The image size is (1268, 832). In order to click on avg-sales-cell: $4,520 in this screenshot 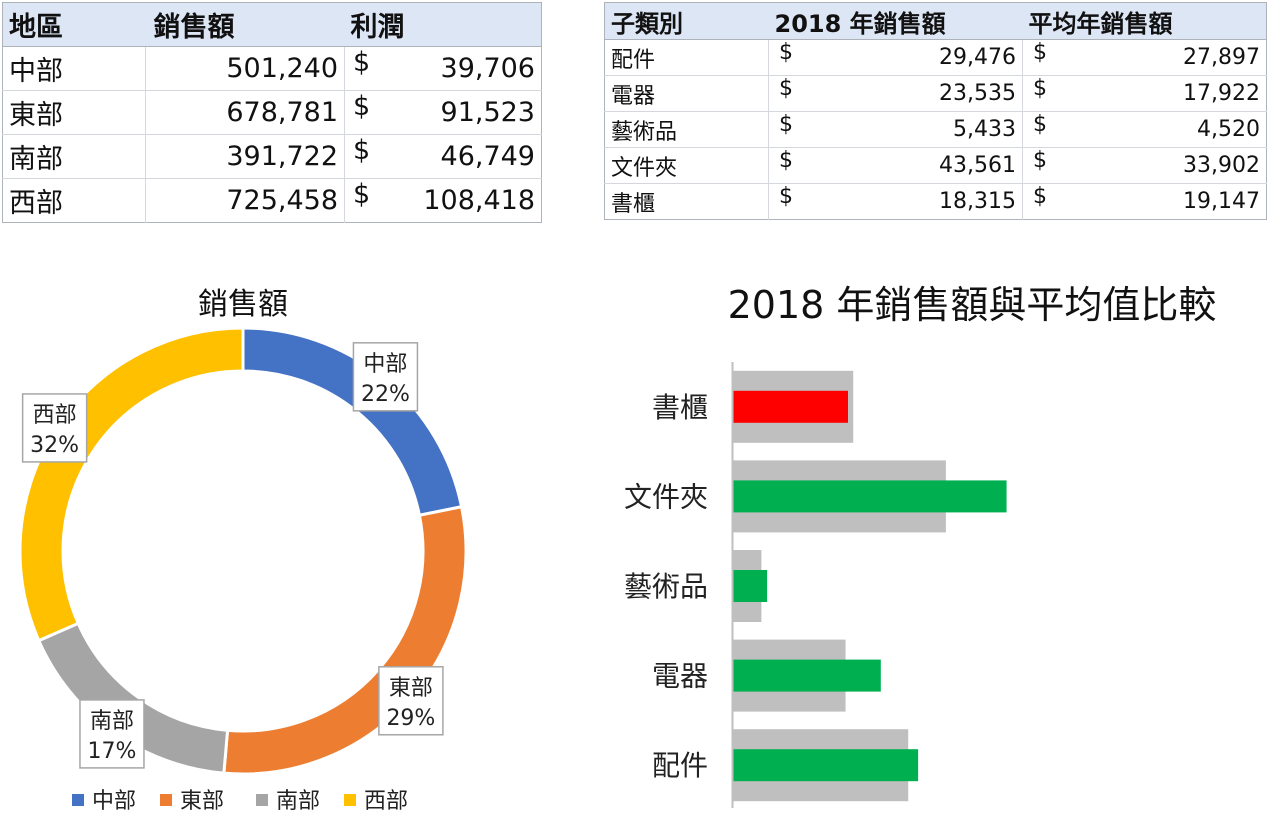, I will do `click(1144, 129)`.